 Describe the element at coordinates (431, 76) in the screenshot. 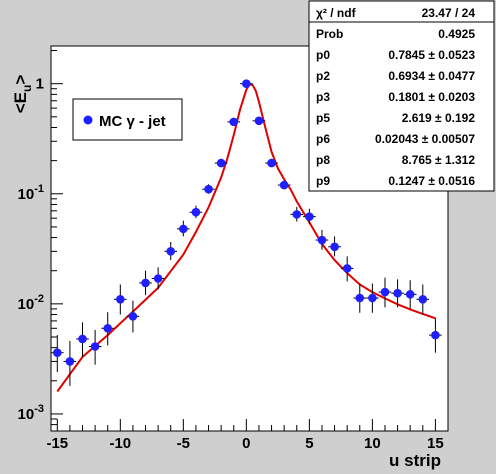

I see `stats-value: 0.6934 ± 0.0477` at that location.